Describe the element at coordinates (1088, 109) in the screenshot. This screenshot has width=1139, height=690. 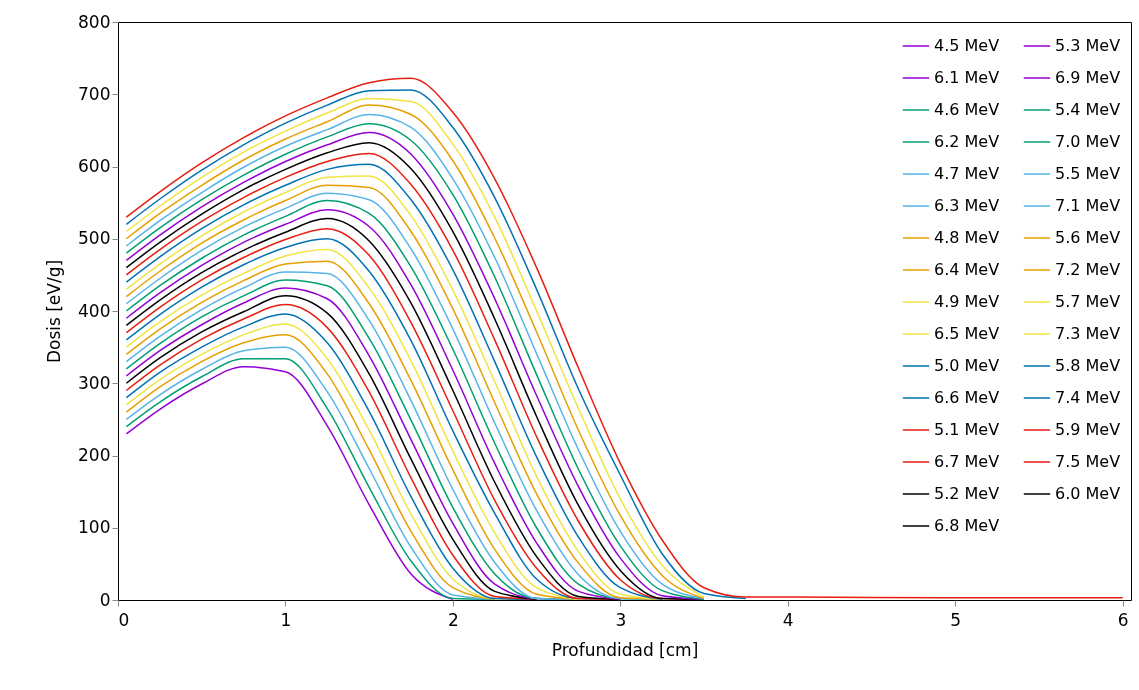
I see `legend-label: 5.4 MeV` at that location.